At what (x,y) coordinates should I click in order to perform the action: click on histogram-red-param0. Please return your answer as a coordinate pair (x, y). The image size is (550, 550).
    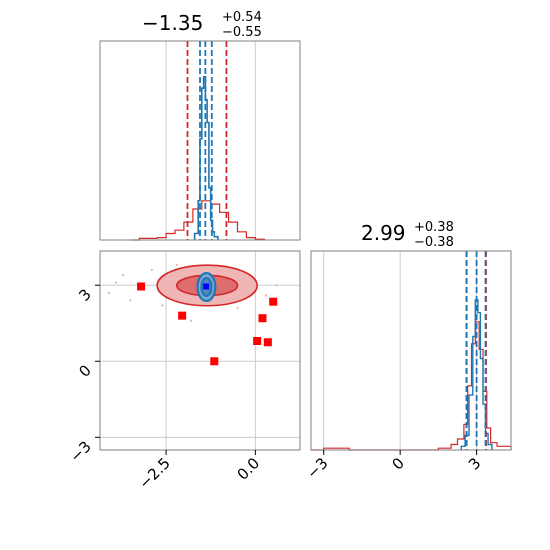
    Looking at the image, I should click on (197, 220).